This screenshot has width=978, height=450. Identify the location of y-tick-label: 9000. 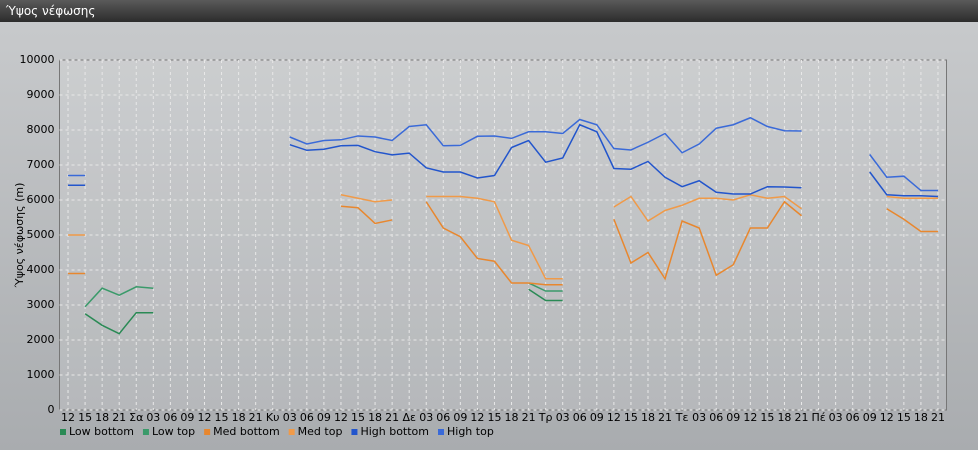
(41, 94).